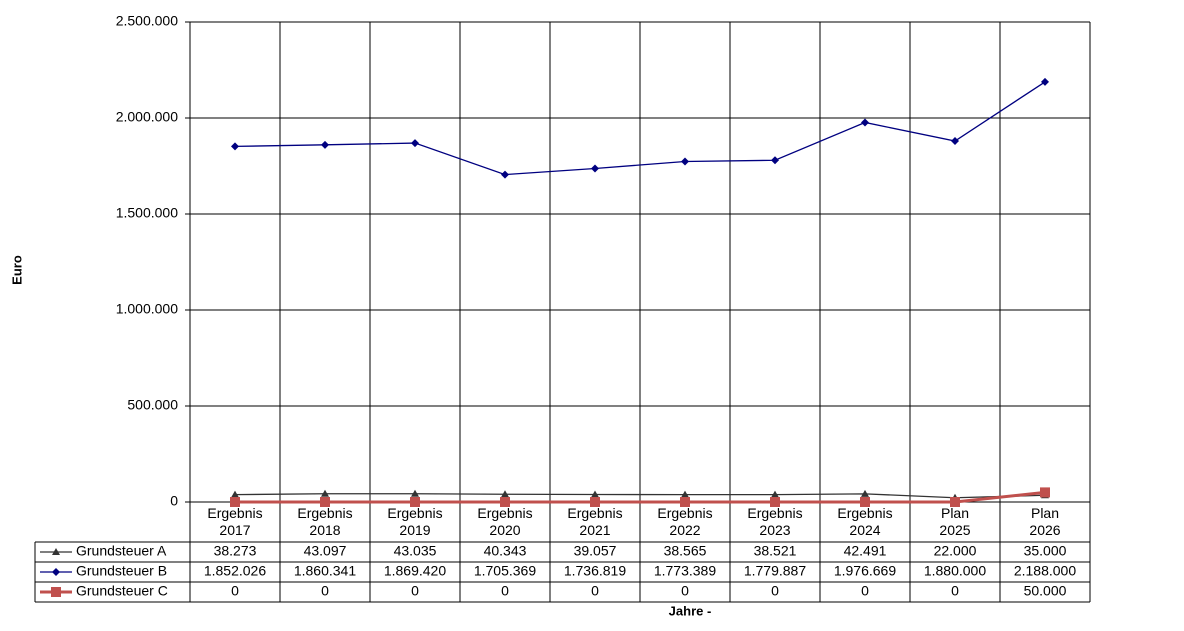 The width and height of the screenshot is (1184, 631). Describe the element at coordinates (415, 551) in the screenshot. I see `table-value: 43.035` at that location.